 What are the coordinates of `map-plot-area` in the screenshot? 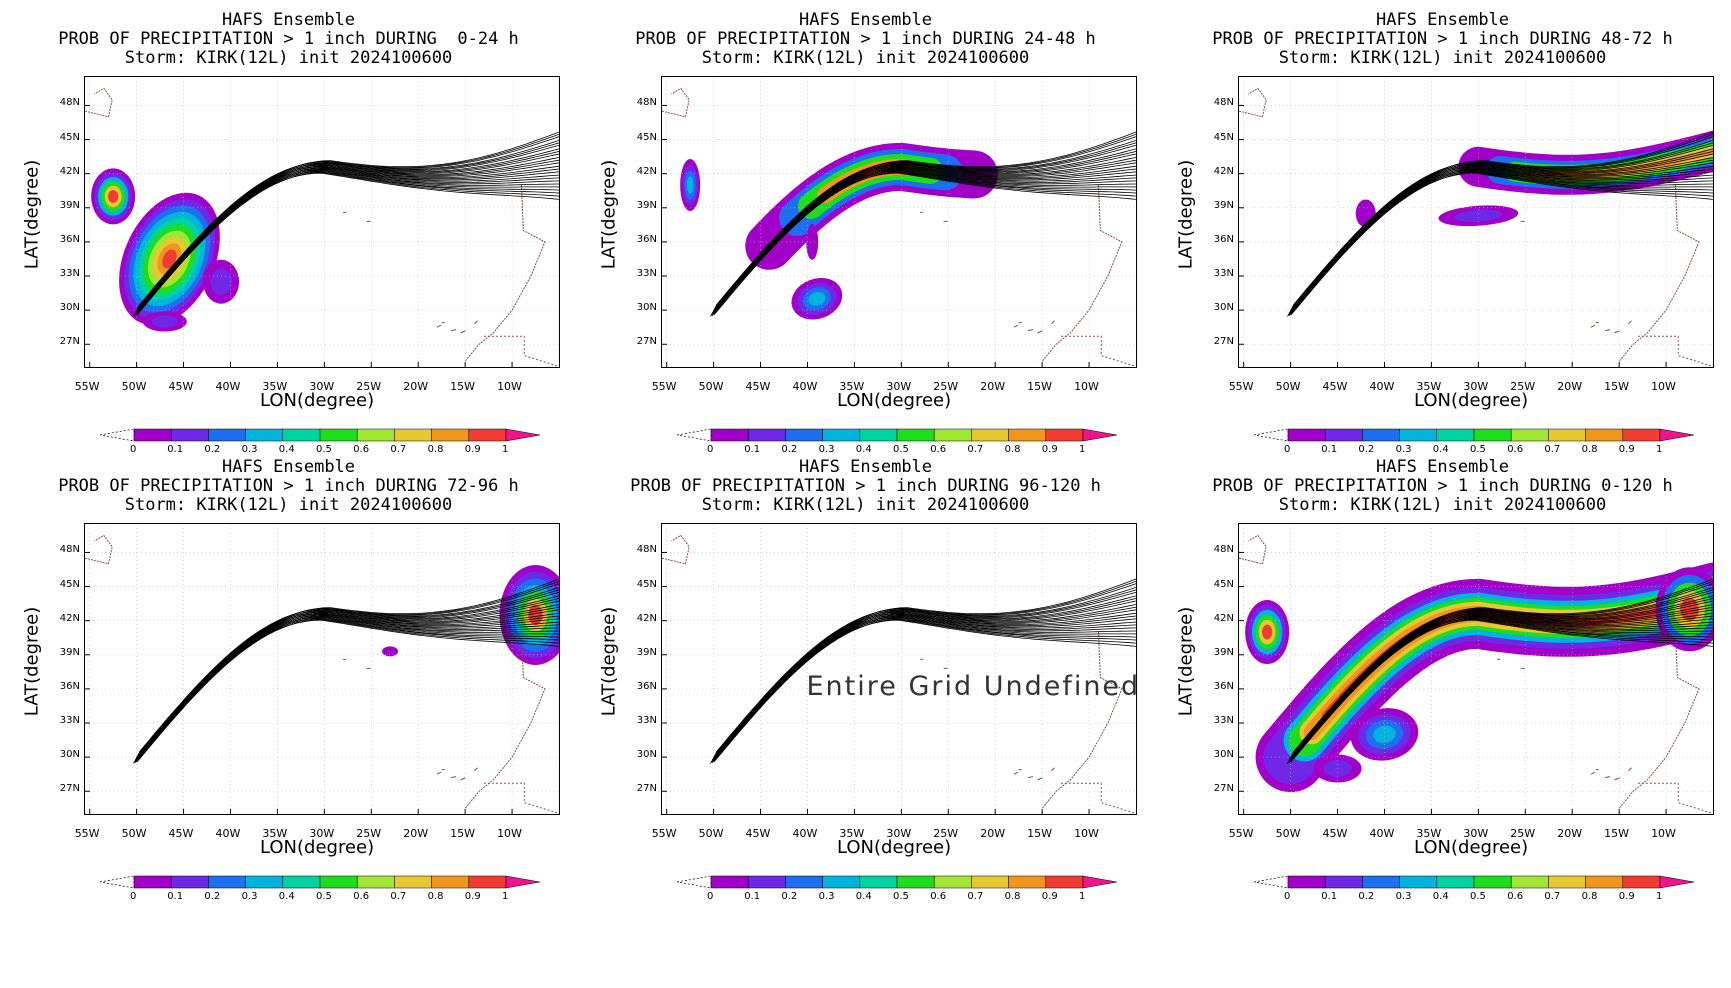 It's located at (899, 222).